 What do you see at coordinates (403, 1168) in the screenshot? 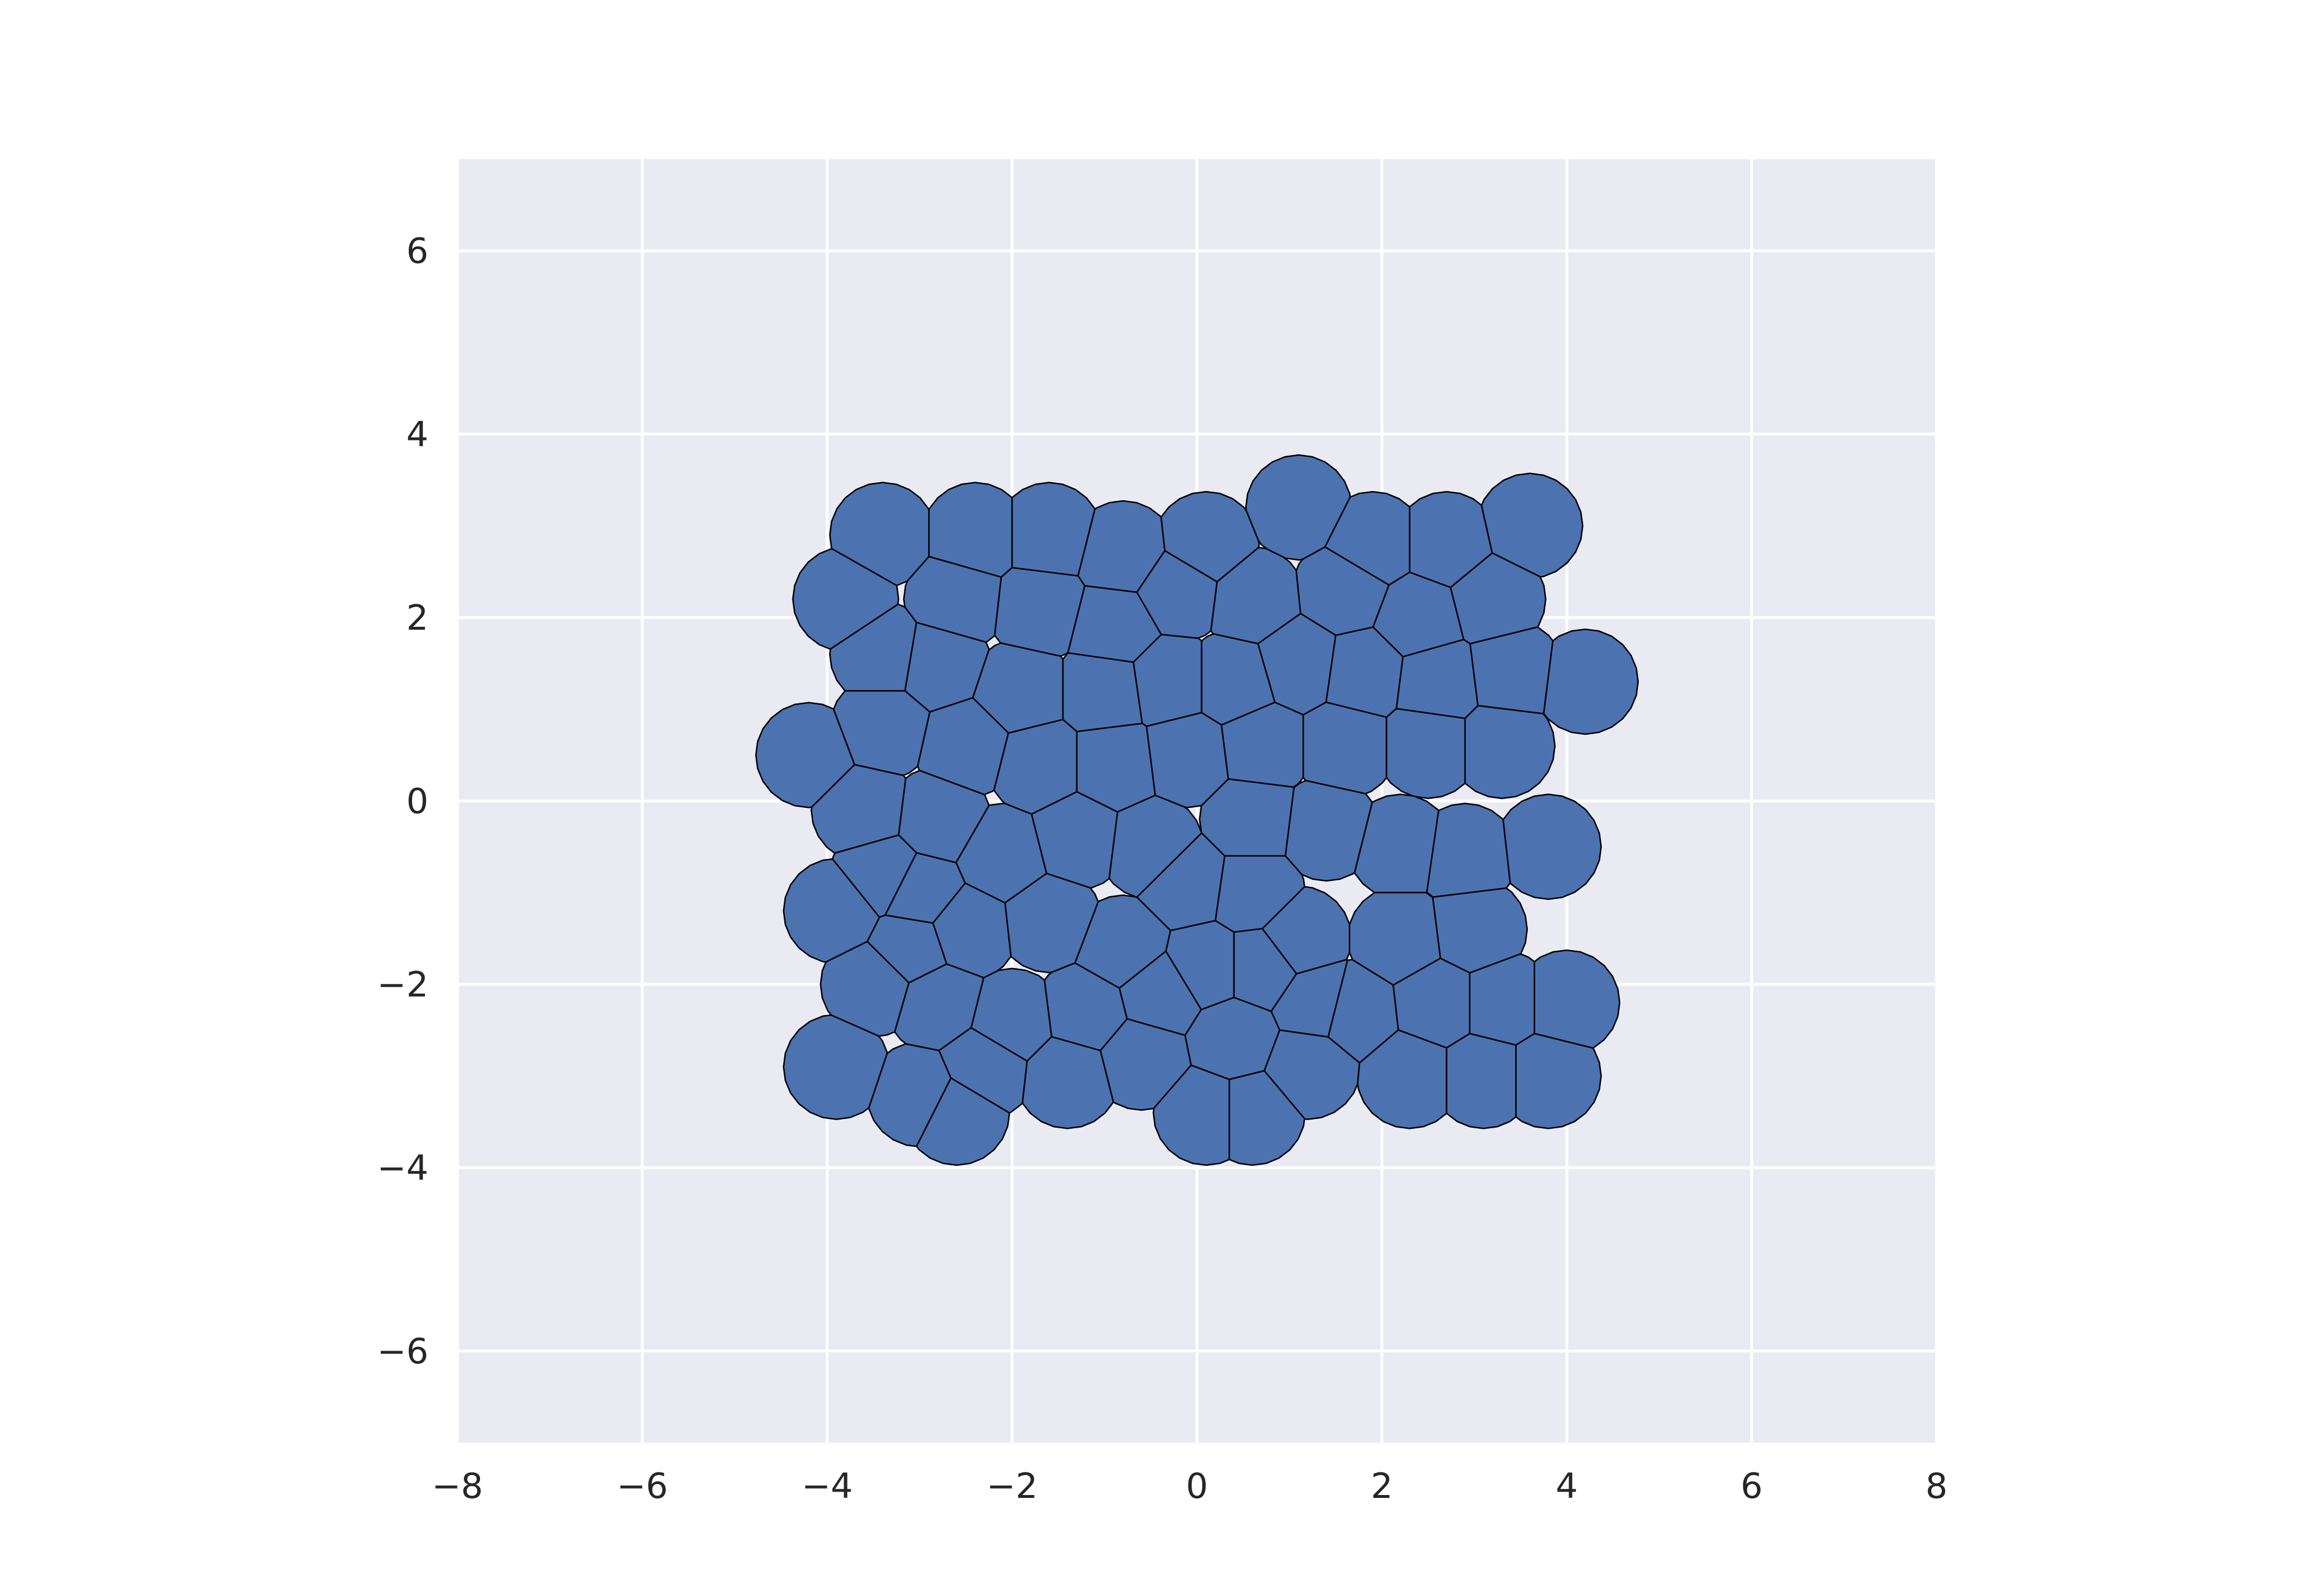
I see `y-tick-label: −4` at bounding box center [403, 1168].